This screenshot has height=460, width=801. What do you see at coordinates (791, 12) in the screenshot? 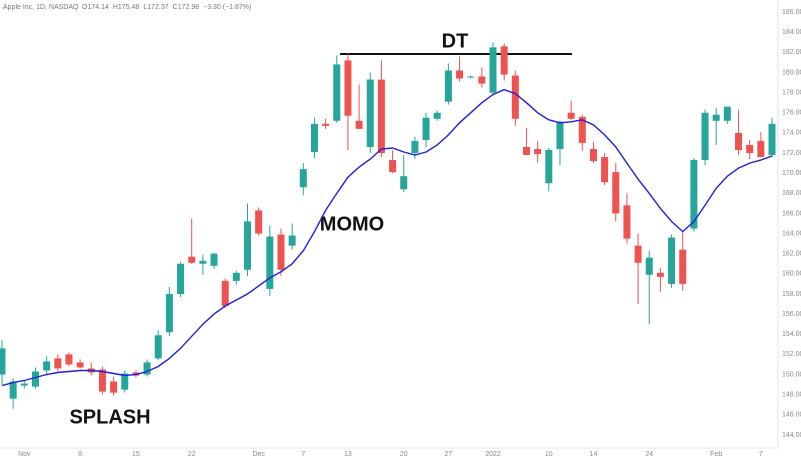
I see `y-tick-label: 186.00` at bounding box center [791, 12].